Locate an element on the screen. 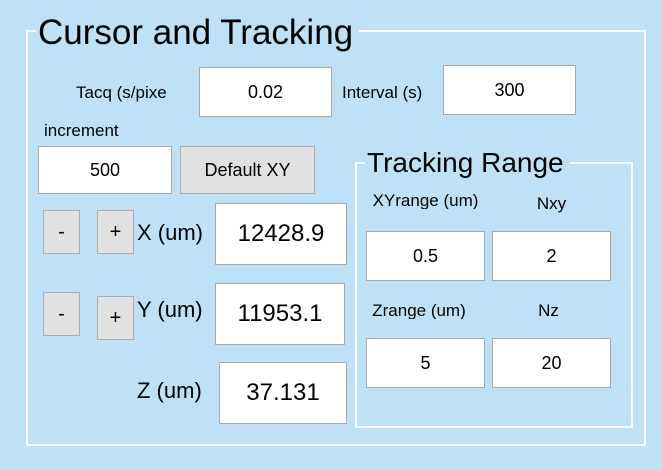 The height and width of the screenshot is (470, 662). interval-label: Interval (s) is located at coordinates (382, 92).